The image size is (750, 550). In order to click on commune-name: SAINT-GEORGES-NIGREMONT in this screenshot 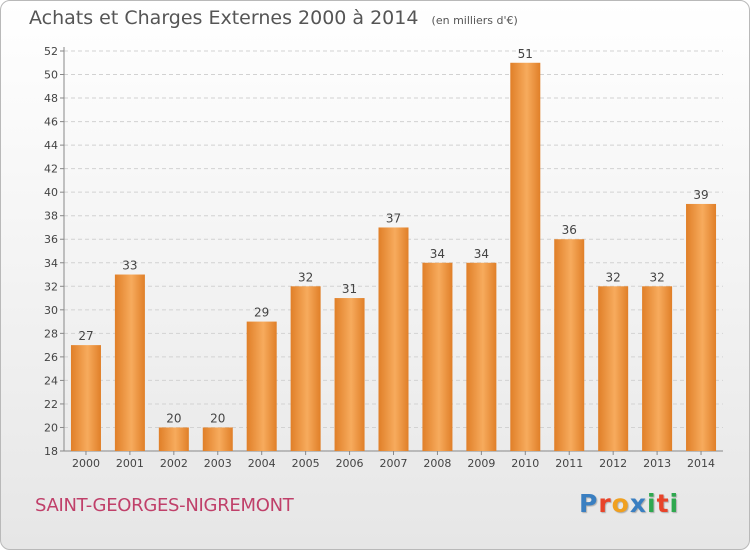, I will do `click(164, 505)`.